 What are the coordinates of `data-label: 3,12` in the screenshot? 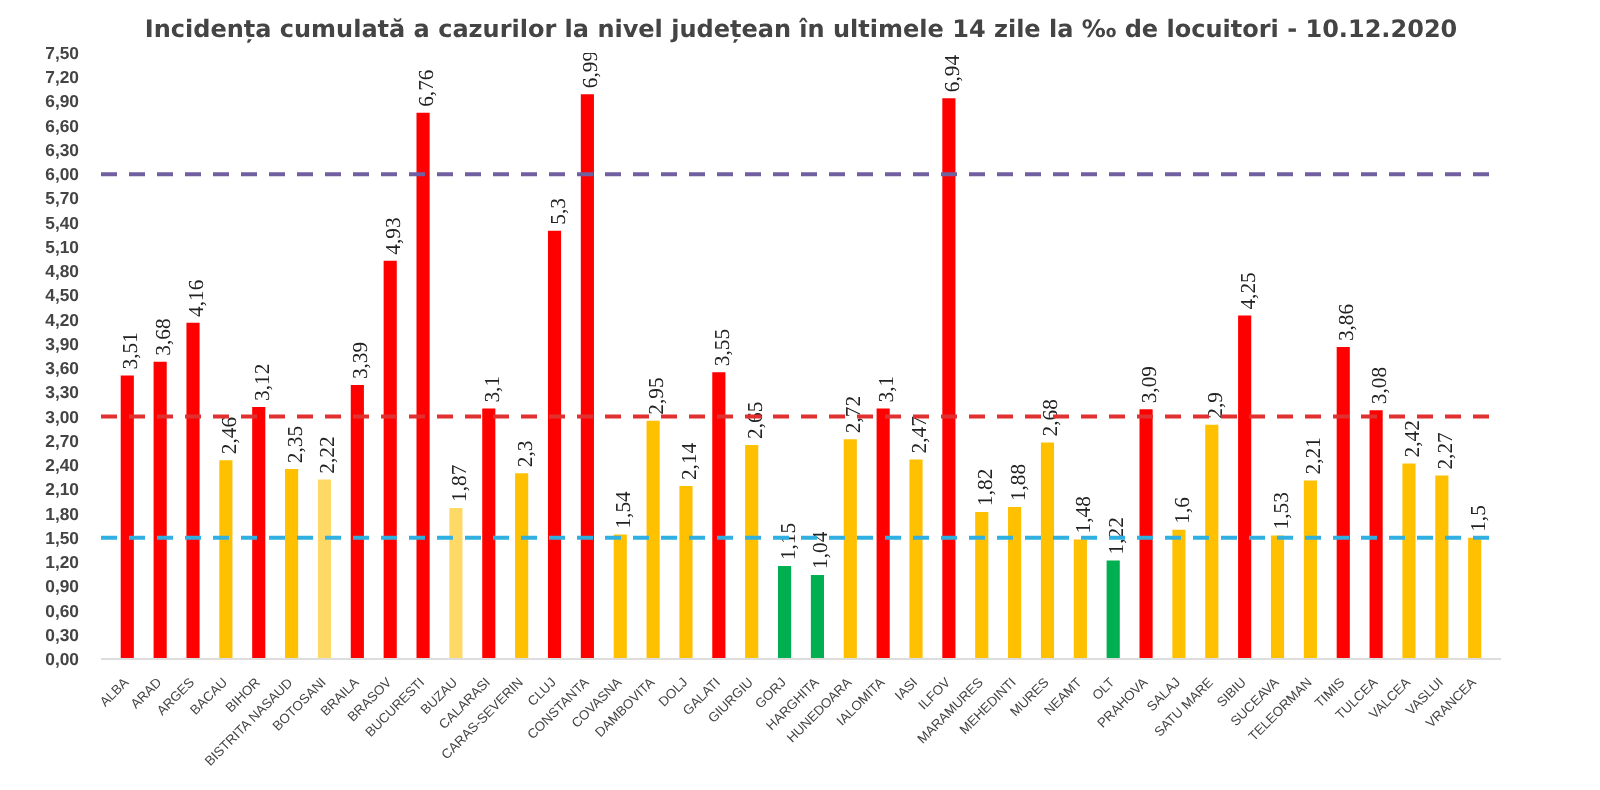 It's located at (263, 382).